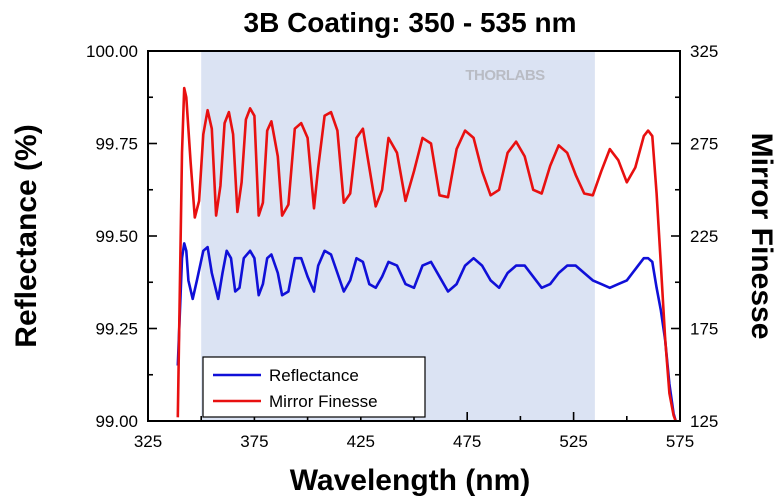 The width and height of the screenshot is (780, 503). I want to click on y-left-tick-label: 100.00, so click(112, 51).